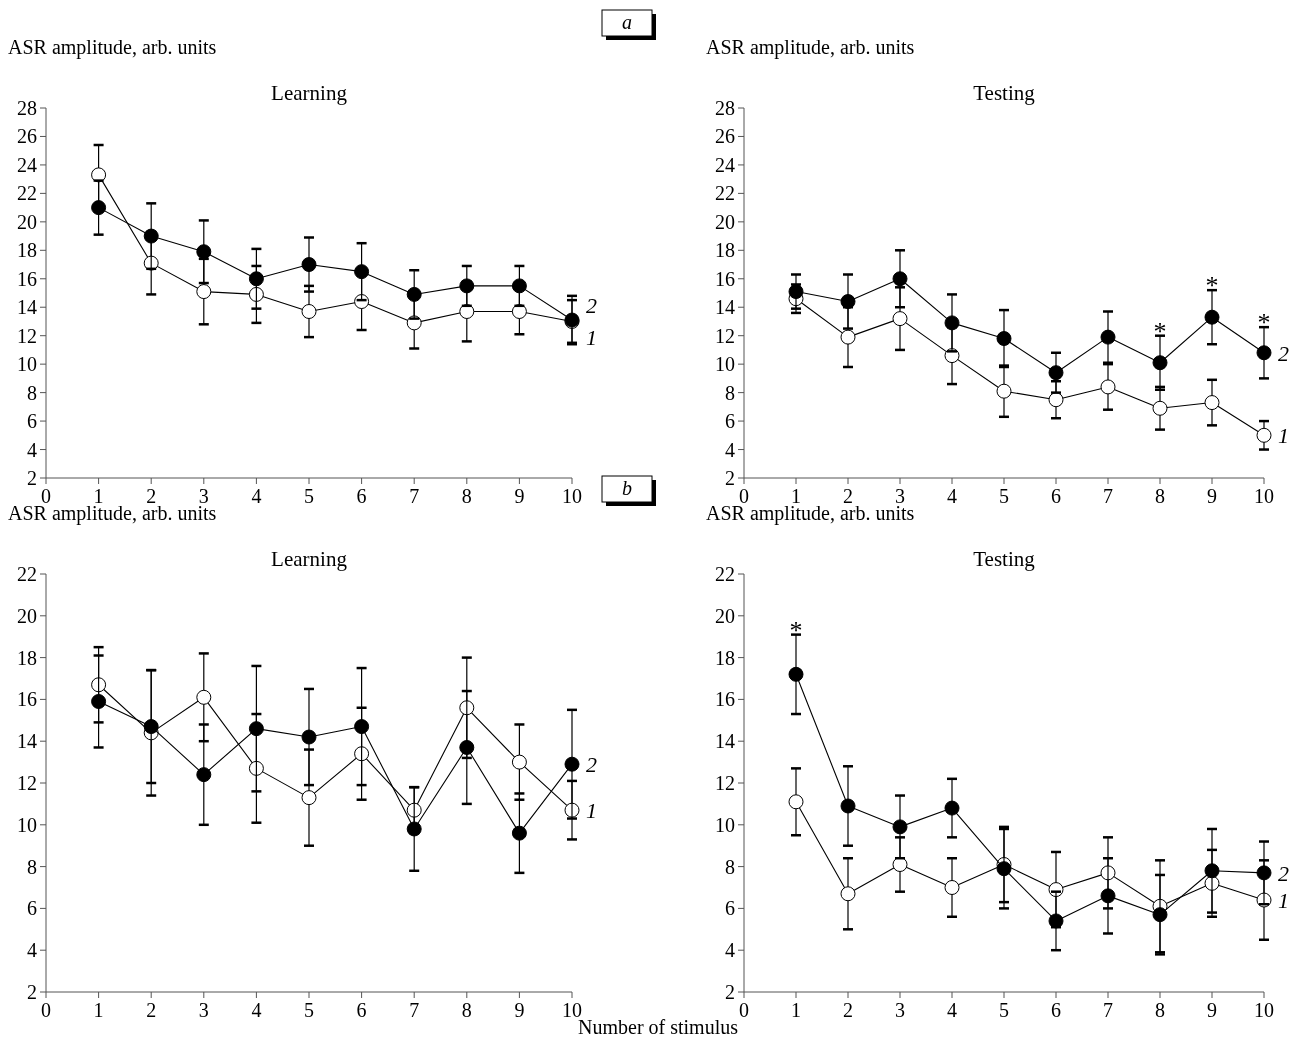 The width and height of the screenshot is (1304, 1053). I want to click on text: b, so click(627, 488).